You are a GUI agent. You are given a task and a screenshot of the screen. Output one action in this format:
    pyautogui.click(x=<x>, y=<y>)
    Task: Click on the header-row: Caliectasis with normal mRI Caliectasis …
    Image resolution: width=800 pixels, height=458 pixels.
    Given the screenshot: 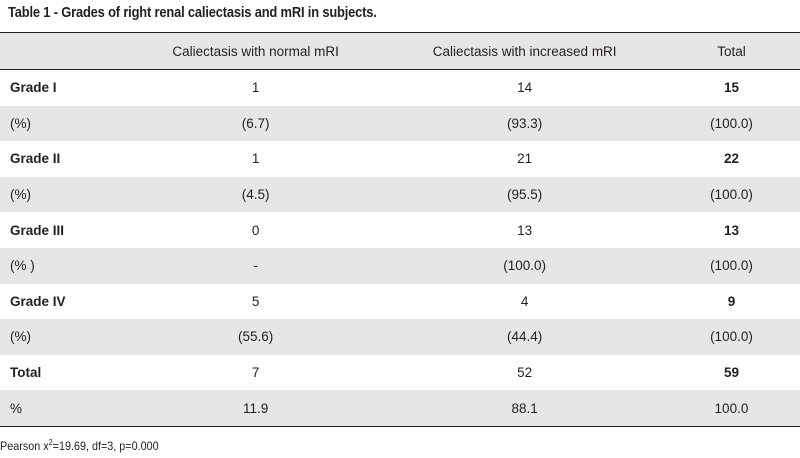 What is the action you would take?
    pyautogui.click(x=400, y=51)
    